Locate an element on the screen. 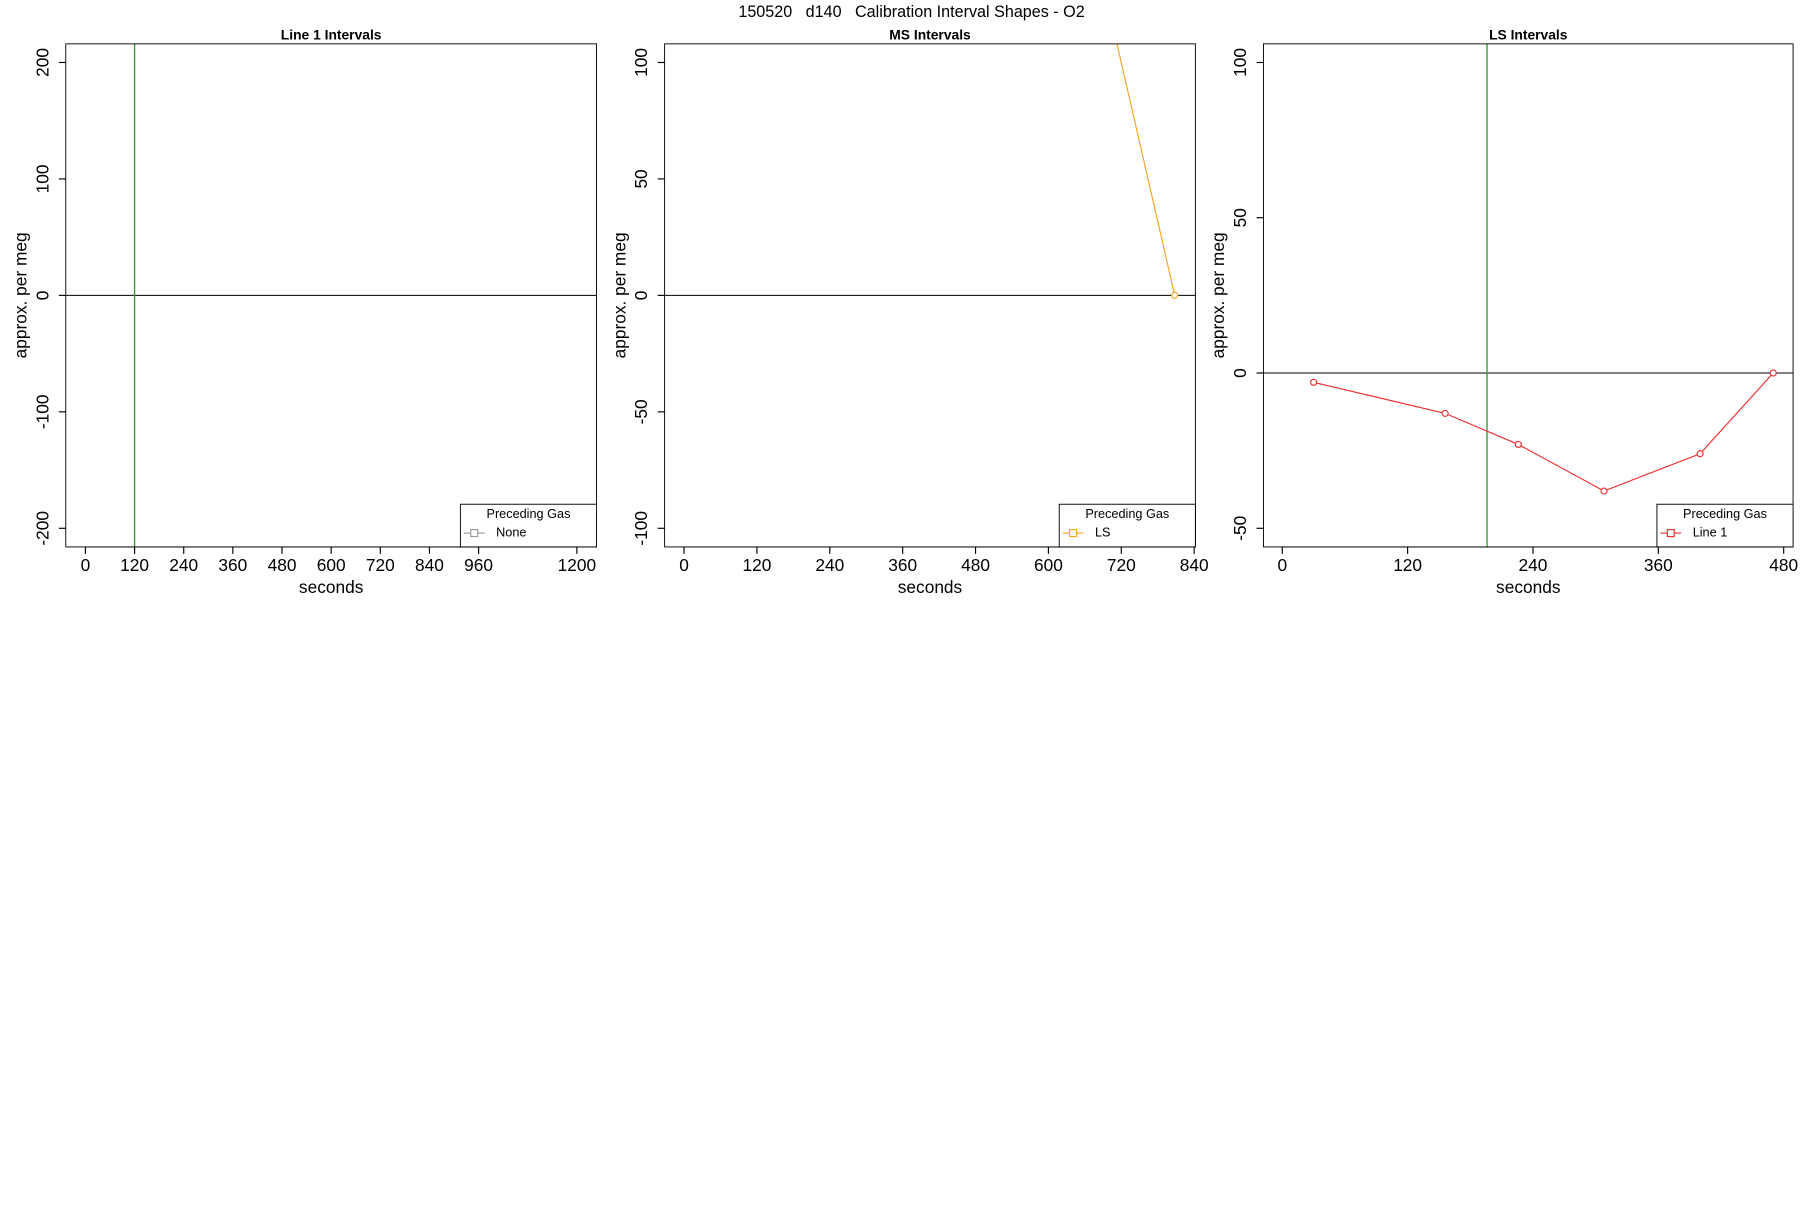  x-tick-label: 1200 is located at coordinates (577, 565).